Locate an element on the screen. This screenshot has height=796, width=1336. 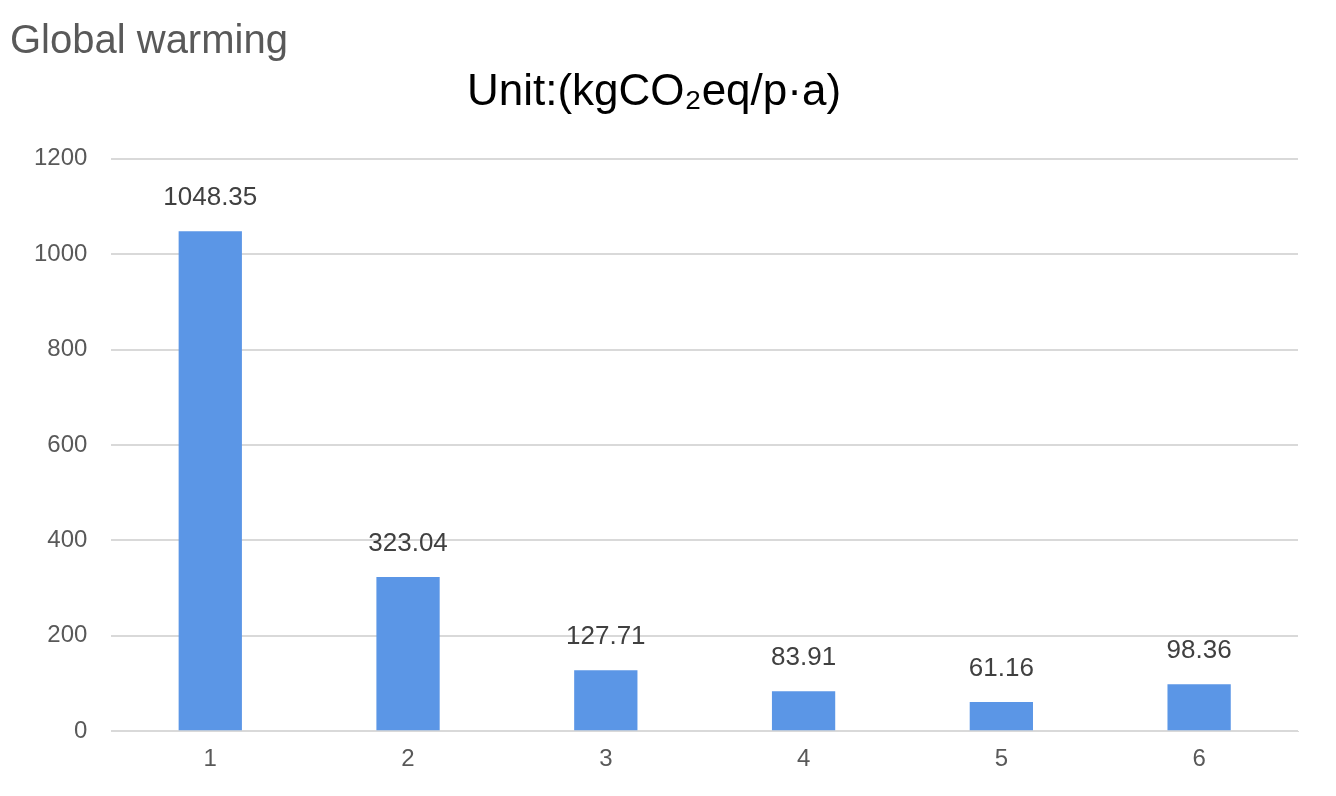
x-tick-label: 3 is located at coordinates (606, 758).